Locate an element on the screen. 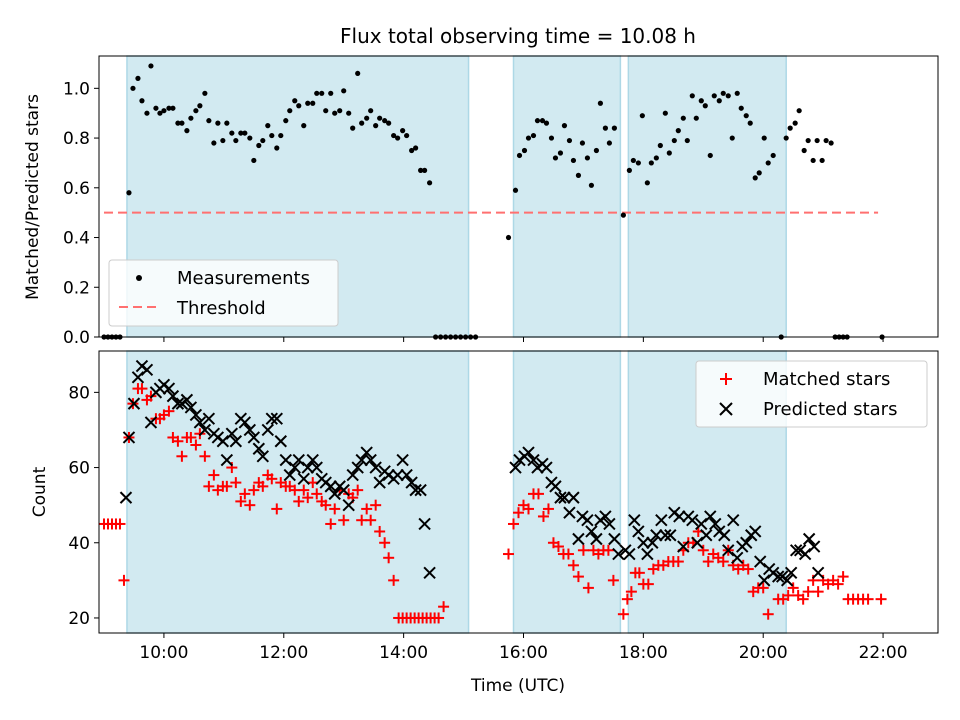 The width and height of the screenshot is (960, 720). legend-predicted-label: Predicted stars is located at coordinates (830, 409).